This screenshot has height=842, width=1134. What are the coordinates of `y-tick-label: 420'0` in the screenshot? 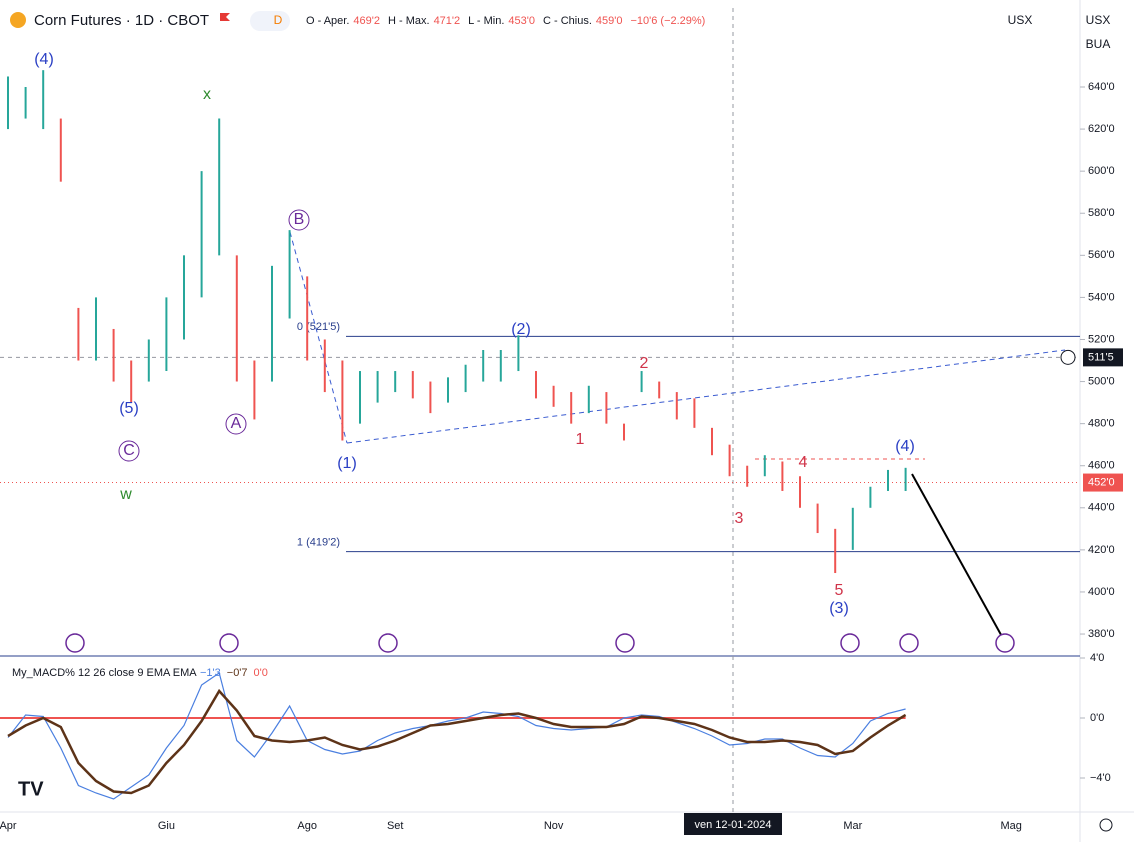 It's located at (1101, 550).